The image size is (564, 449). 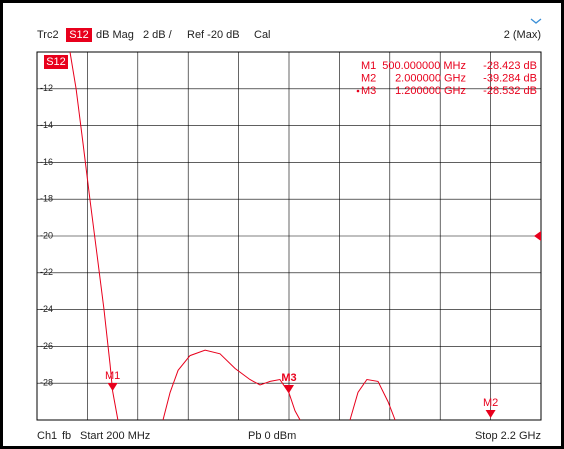 What do you see at coordinates (115, 35) in the screenshot?
I see `format-label: dB Mag` at bounding box center [115, 35].